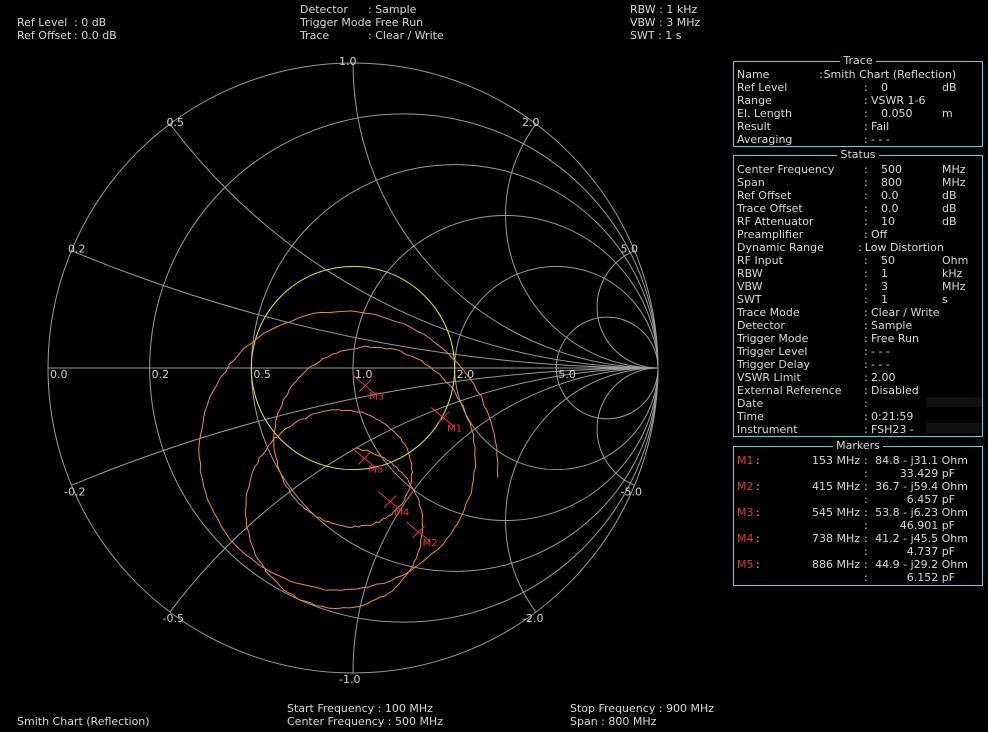 Image resolution: width=988 pixels, height=732 pixels. What do you see at coordinates (858, 87) in the screenshot?
I see `trace-field-row: Ref Level:0 dB` at bounding box center [858, 87].